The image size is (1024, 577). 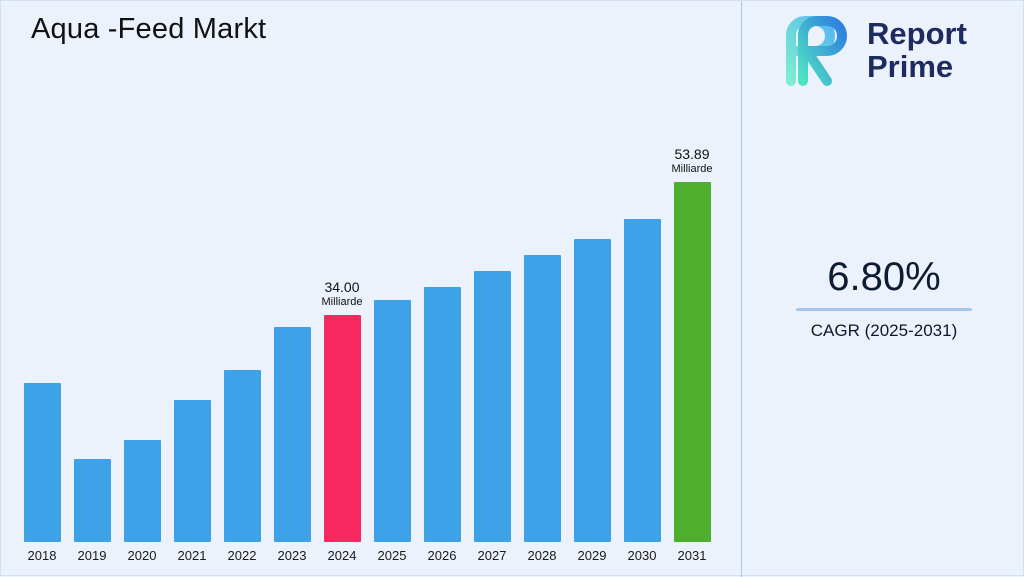 What do you see at coordinates (910, 66) in the screenshot?
I see `brand-name-line2: Prime` at bounding box center [910, 66].